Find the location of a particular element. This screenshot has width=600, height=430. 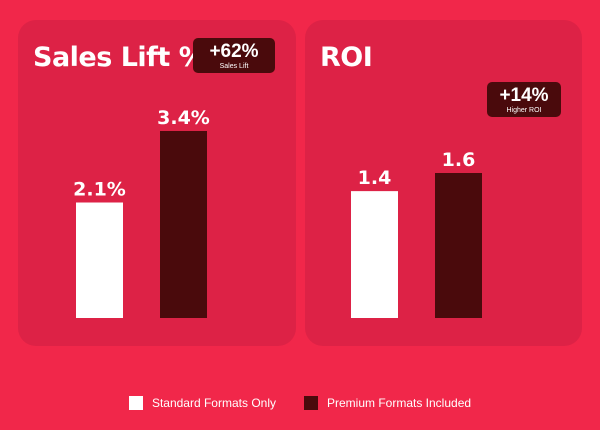

legend-item-premium: Premium Formats Included is located at coordinates (387, 403).